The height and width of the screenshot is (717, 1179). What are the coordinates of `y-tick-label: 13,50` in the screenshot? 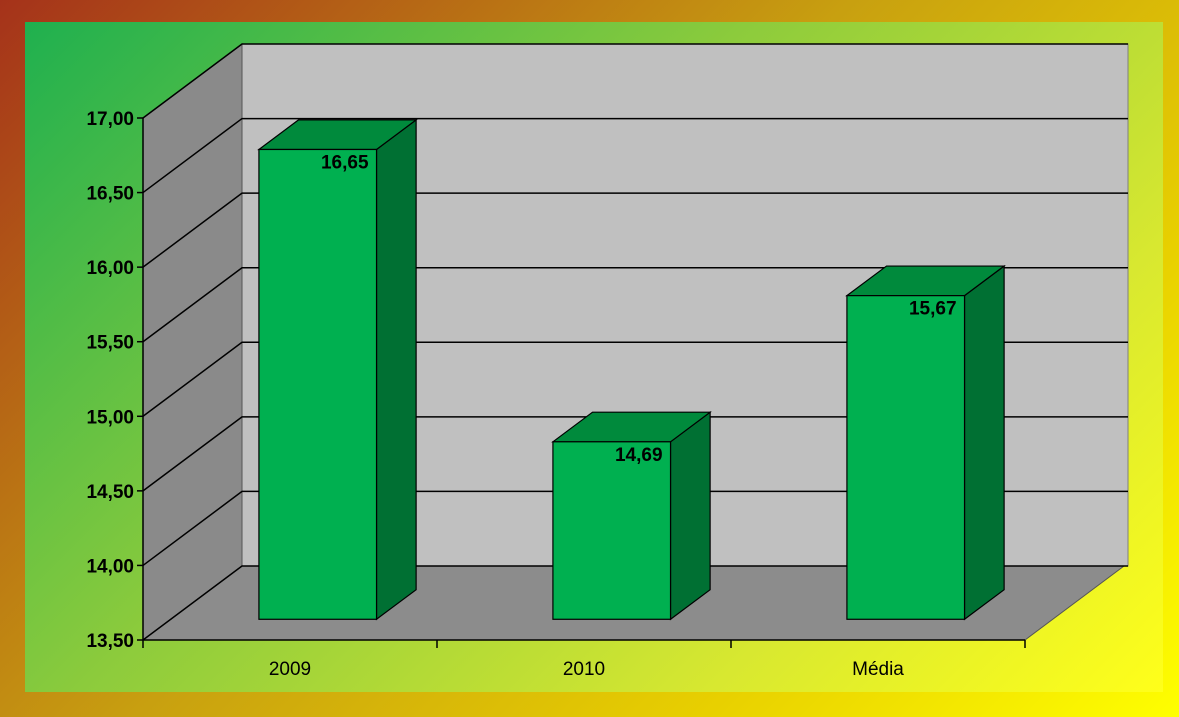 It's located at (110, 641).